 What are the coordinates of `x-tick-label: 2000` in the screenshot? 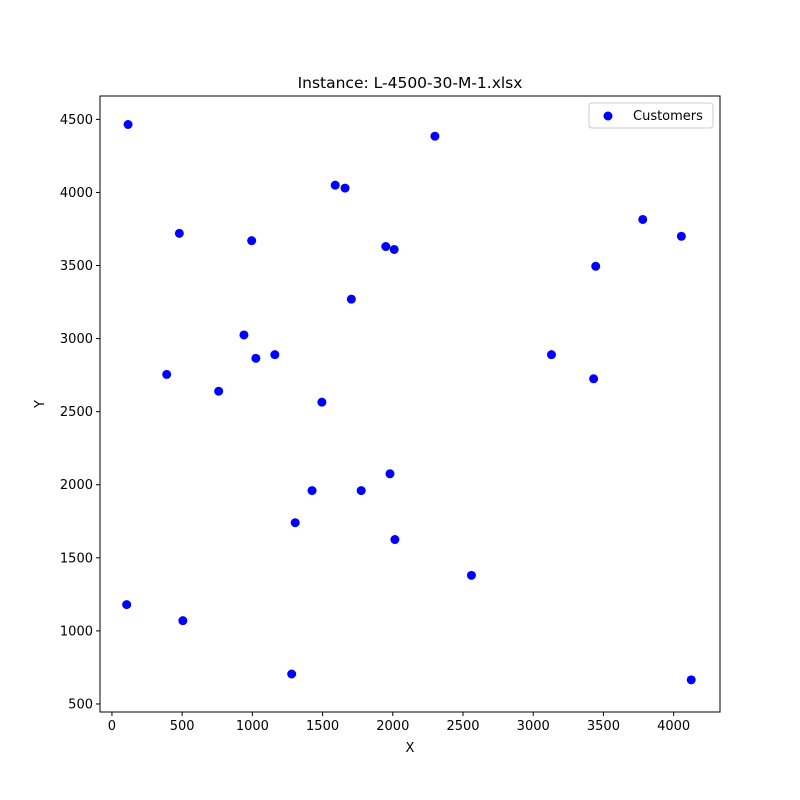 It's located at (392, 726).